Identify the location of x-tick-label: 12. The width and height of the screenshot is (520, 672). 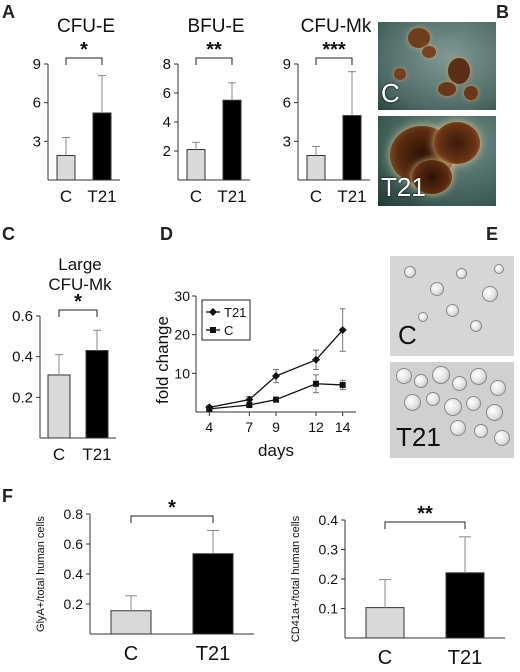
(316, 427).